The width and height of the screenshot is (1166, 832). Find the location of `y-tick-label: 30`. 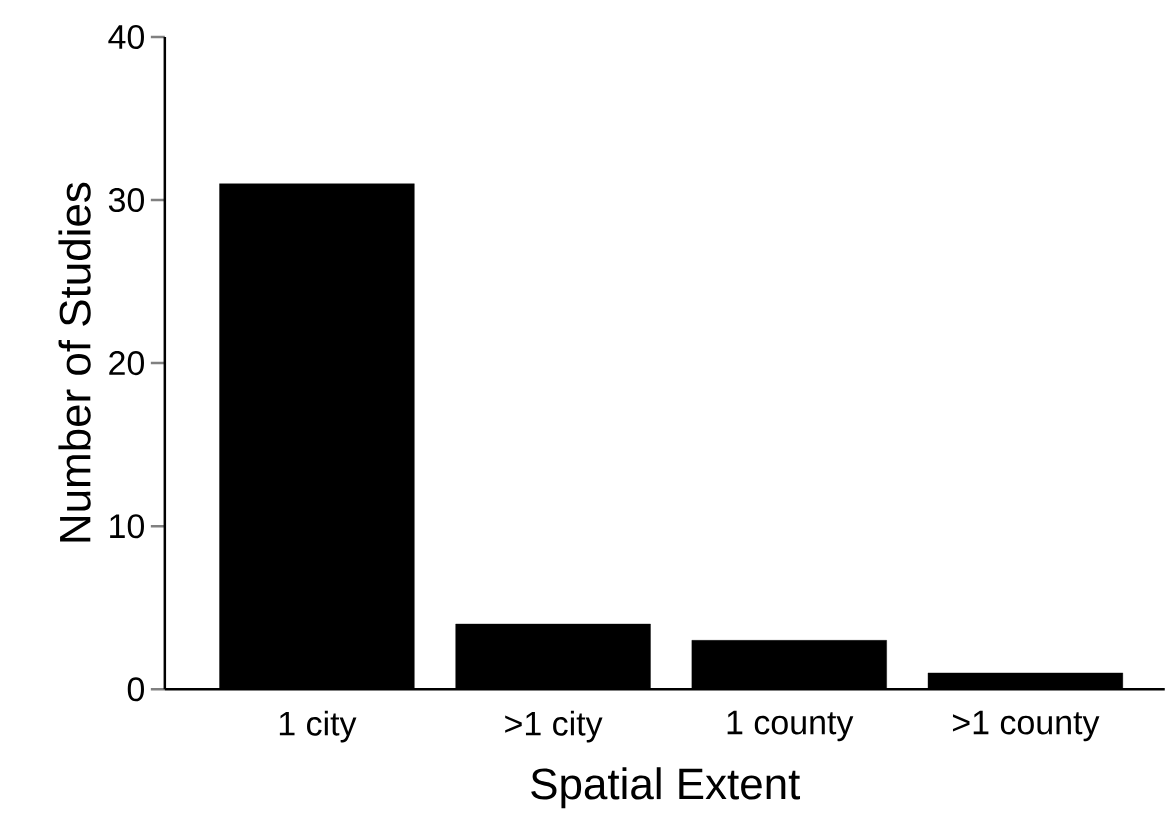

y-tick-label: 30 is located at coordinates (126, 199).